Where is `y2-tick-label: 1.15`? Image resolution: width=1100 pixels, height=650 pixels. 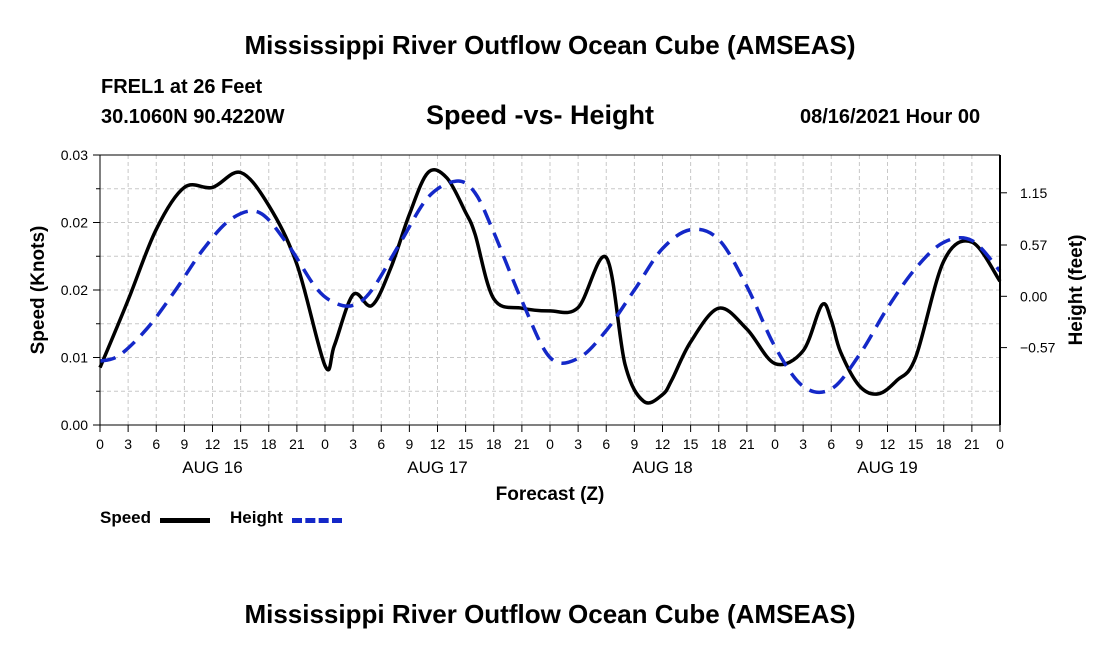 y2-tick-label: 1.15 is located at coordinates (1033, 193).